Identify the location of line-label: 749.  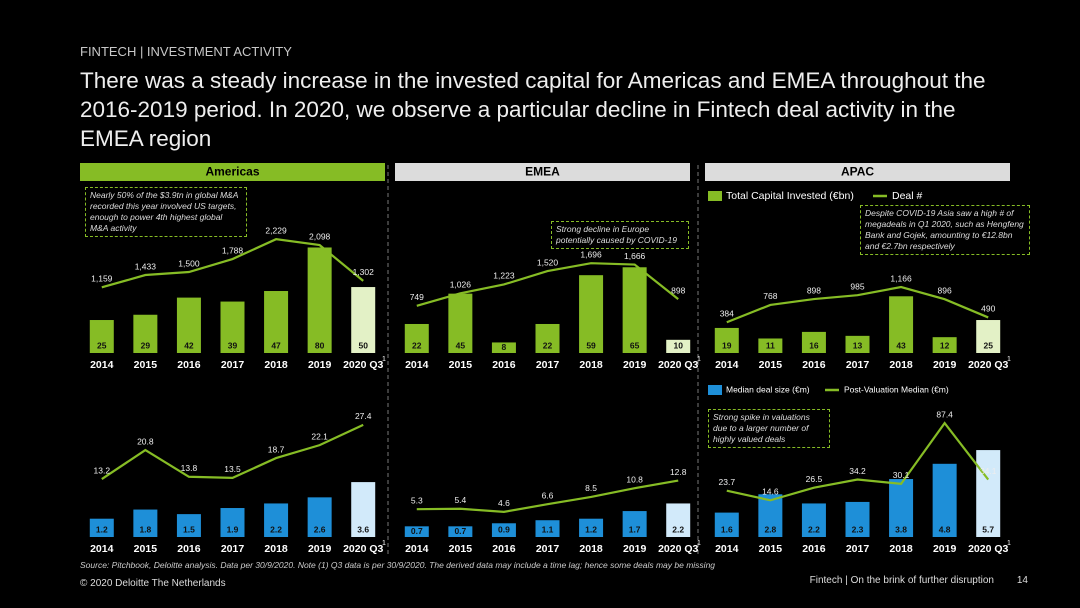
(417, 297).